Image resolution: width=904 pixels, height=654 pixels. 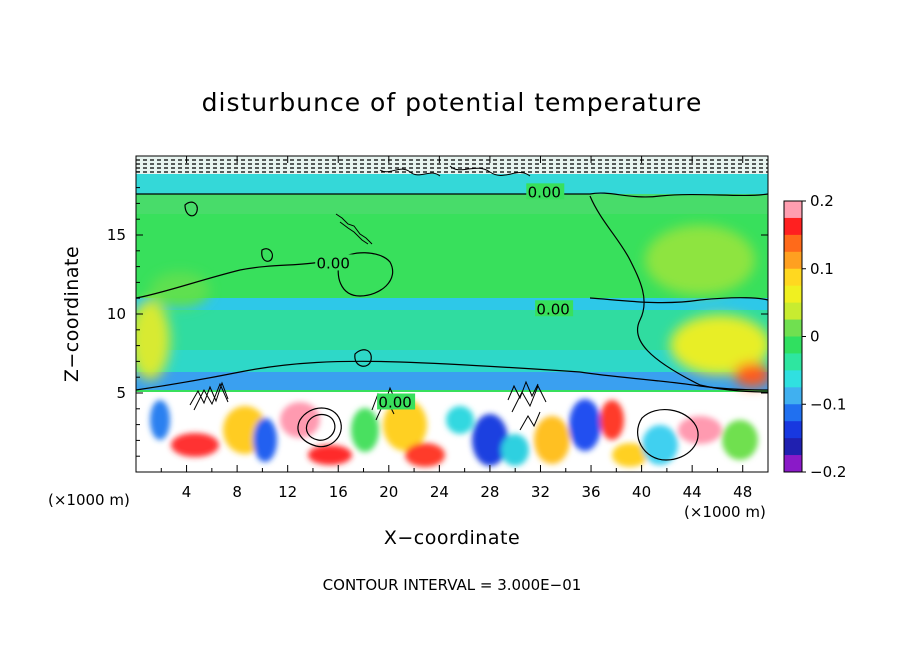 I want to click on contour-label-0: 0.00, so click(x=544, y=192).